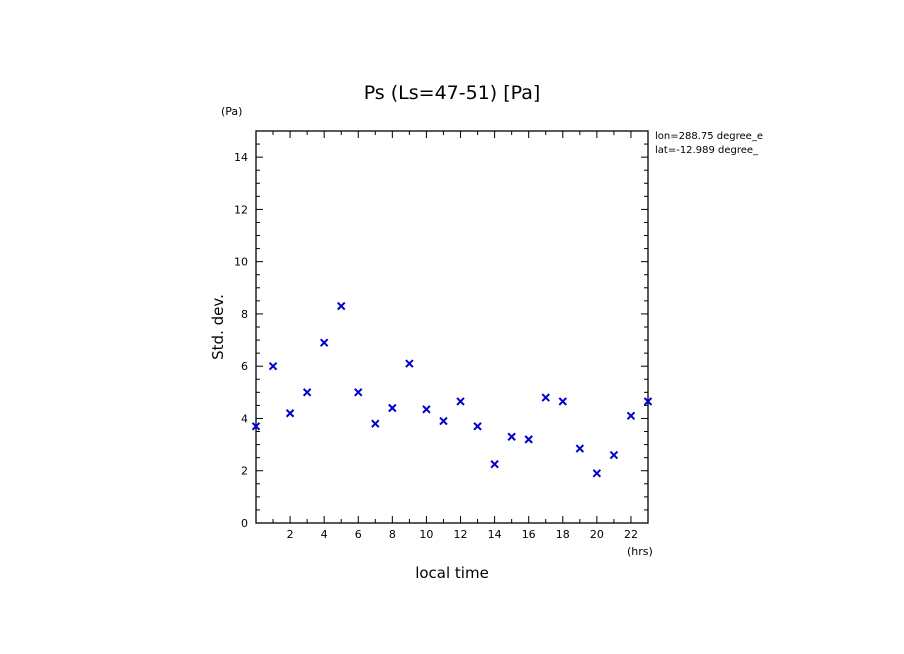 The width and height of the screenshot is (904, 654). What do you see at coordinates (241, 209) in the screenshot?
I see `y-tick-label: 12` at bounding box center [241, 209].